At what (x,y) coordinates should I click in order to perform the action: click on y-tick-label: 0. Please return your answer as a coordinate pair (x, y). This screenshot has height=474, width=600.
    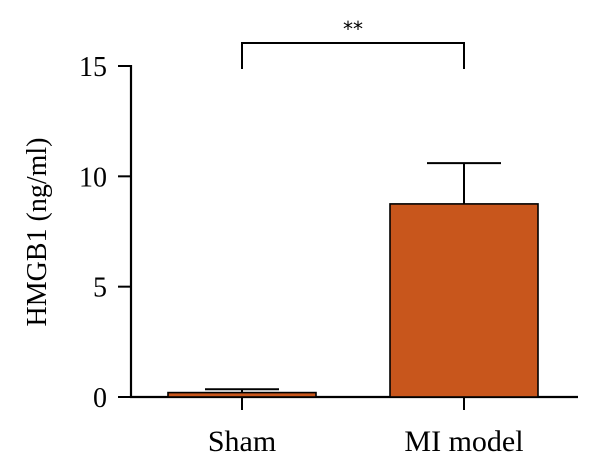
    Looking at the image, I should click on (100, 398).